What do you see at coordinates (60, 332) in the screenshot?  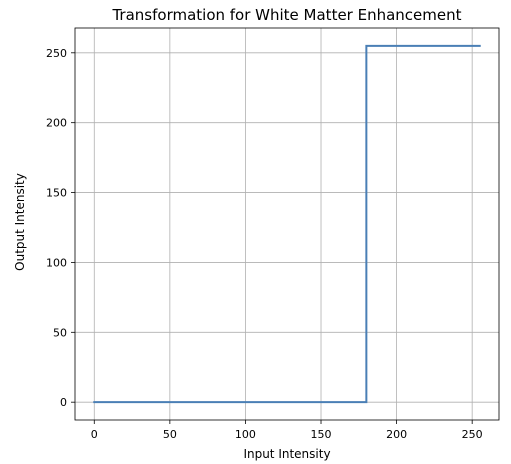 I see `y-tick-label: 50` at bounding box center [60, 332].